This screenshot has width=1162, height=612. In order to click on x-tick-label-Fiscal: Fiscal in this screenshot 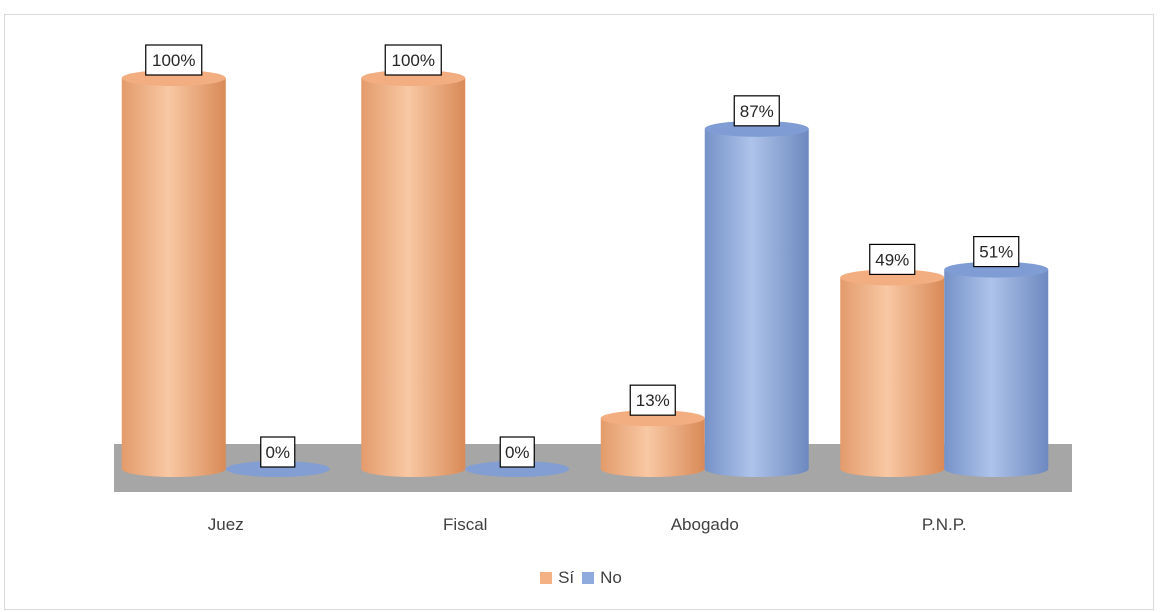, I will do `click(465, 524)`.